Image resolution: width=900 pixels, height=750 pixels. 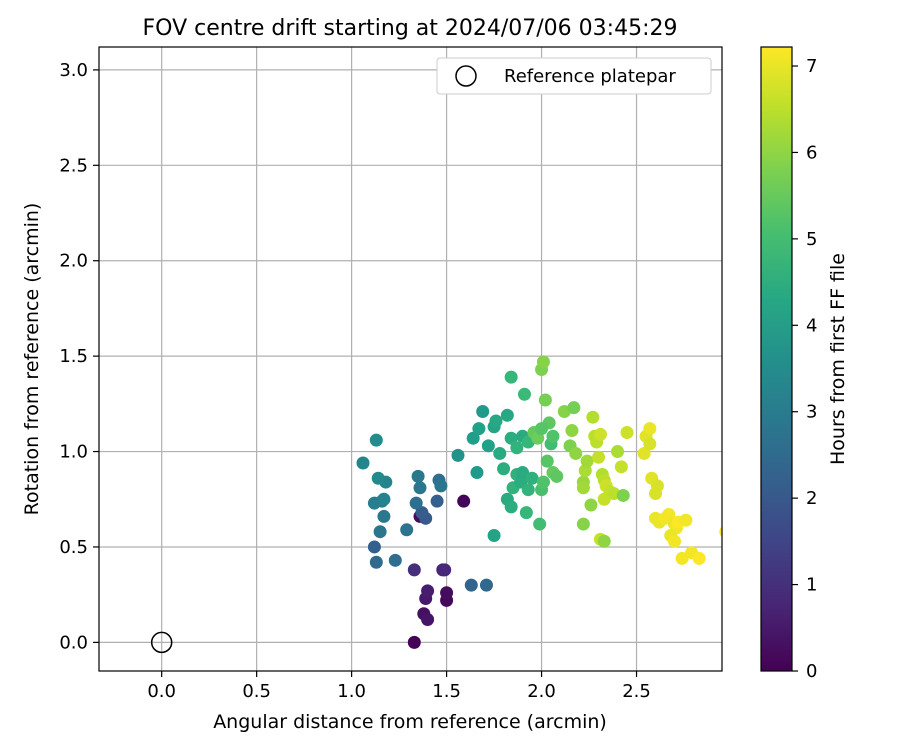 What do you see at coordinates (804, 369) in the screenshot?
I see `colorbar-ticks: 0 1 2 3 4 5 6 7` at bounding box center [804, 369].